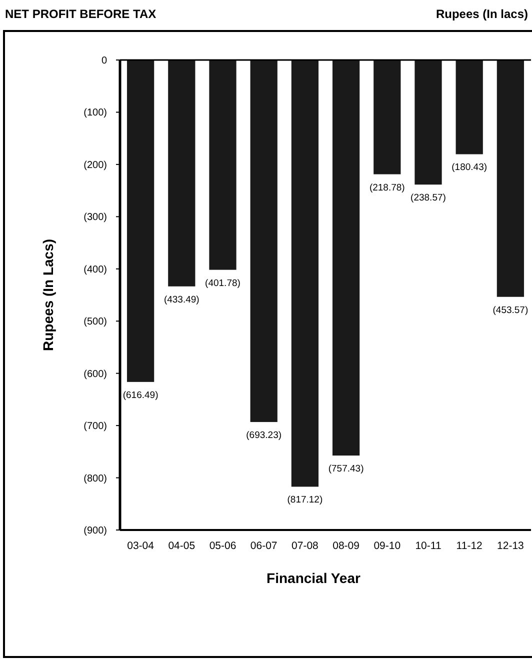  What do you see at coordinates (264, 546) in the screenshot?
I see `x-tick-label: 06-07` at bounding box center [264, 546].